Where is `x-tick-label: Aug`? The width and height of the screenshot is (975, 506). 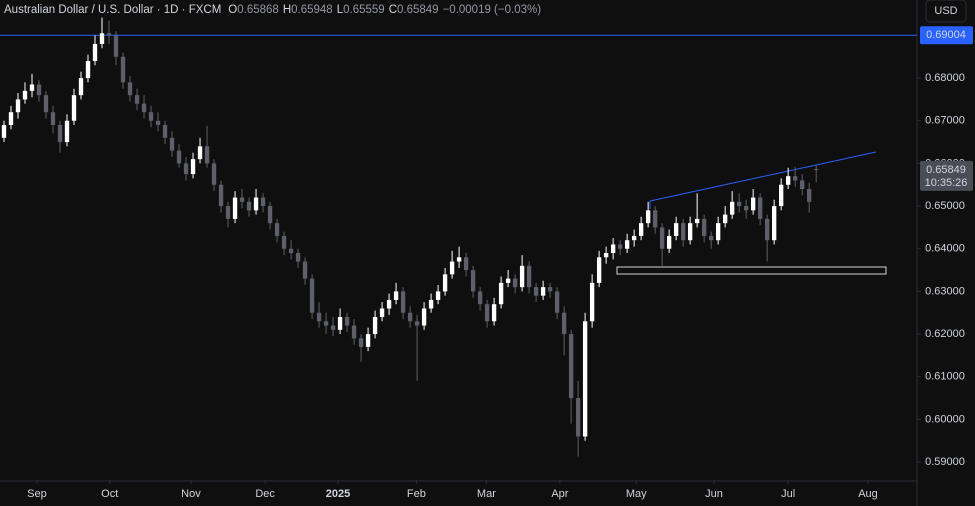 x-tick-label: Aug is located at coordinates (868, 494).